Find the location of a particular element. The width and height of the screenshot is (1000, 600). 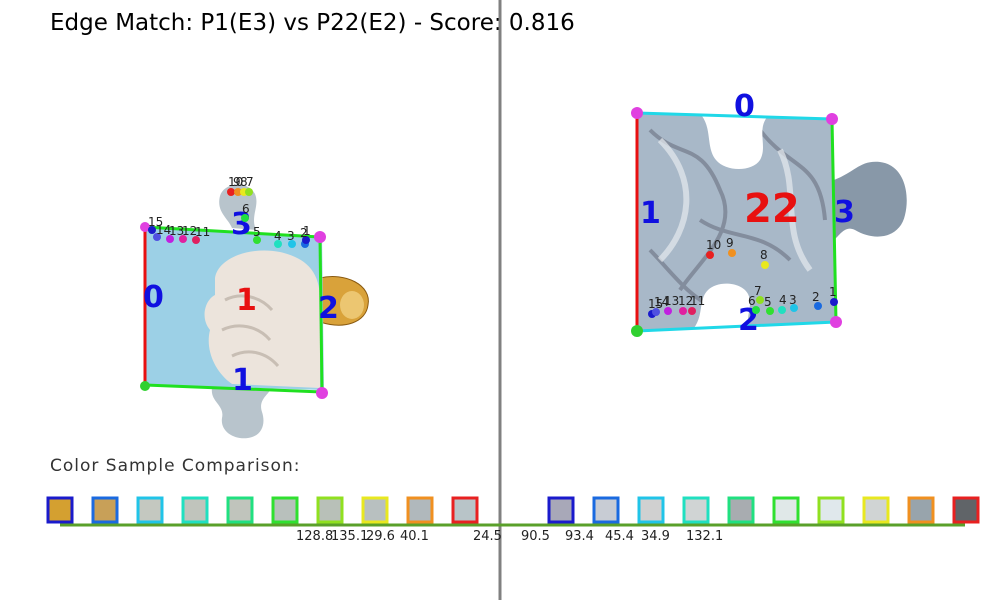

sample-index: 11 is located at coordinates (202, 232).